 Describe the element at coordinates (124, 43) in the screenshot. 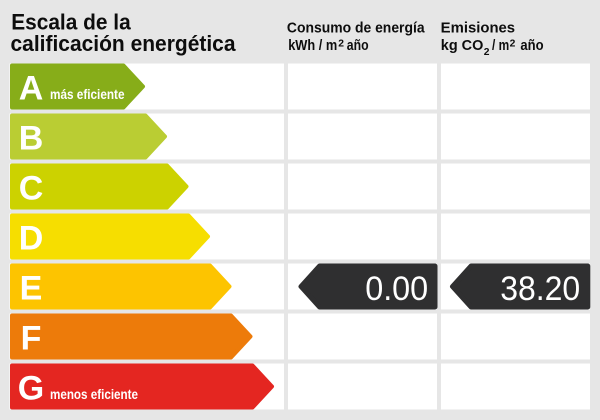

I see `svg-text: calificación energética` at that location.